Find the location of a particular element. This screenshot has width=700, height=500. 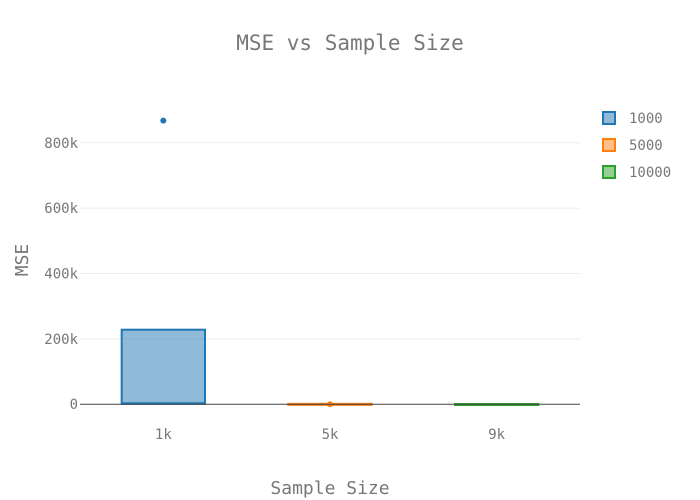

legend-label: 1000 is located at coordinates (646, 119).